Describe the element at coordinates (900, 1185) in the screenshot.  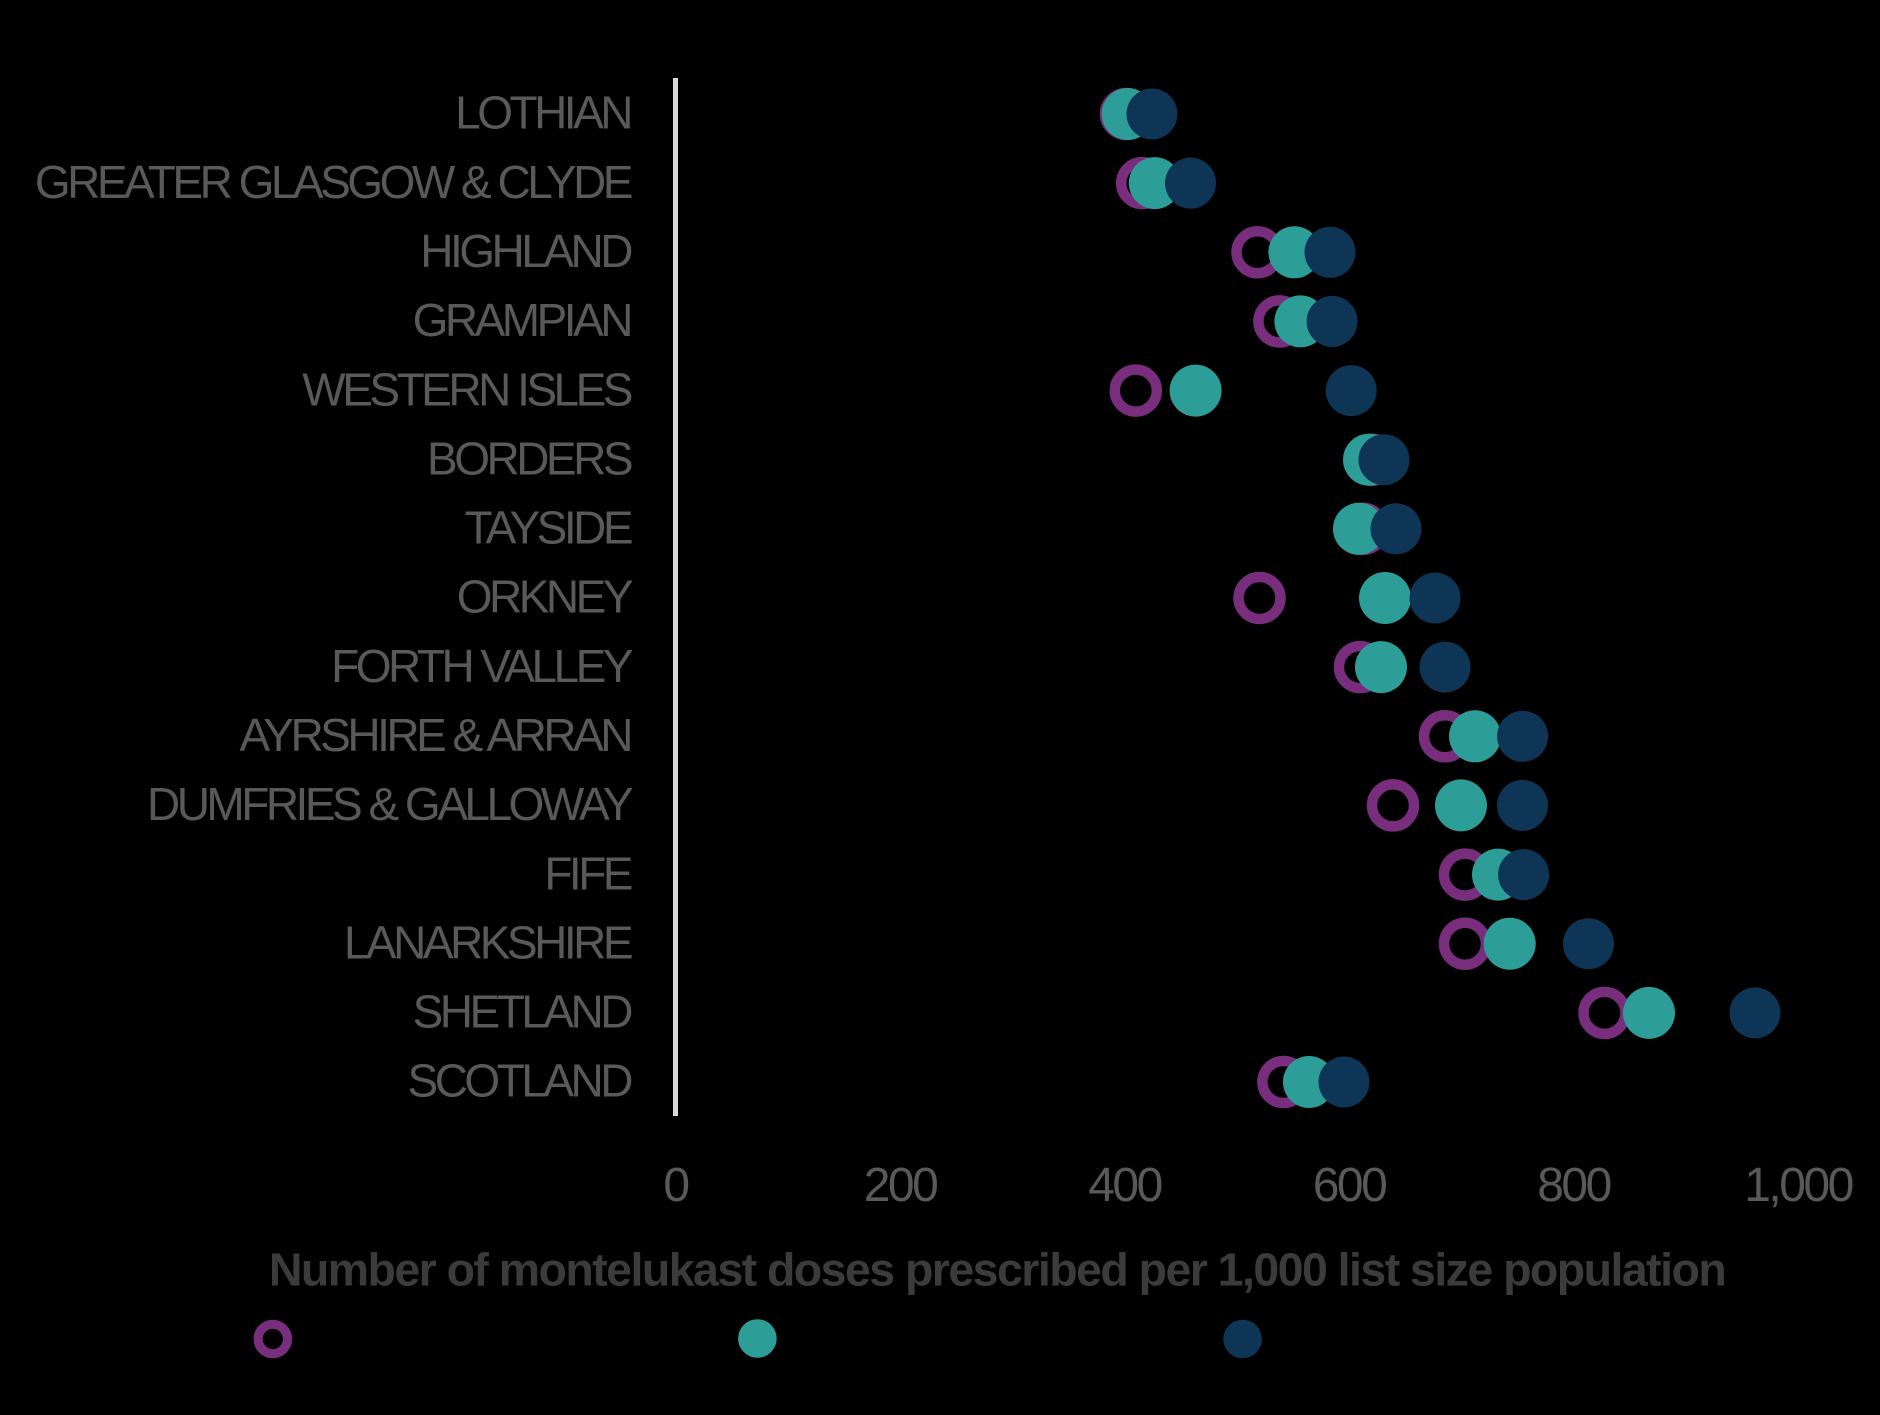
I see `svg-text: 200` at that location.